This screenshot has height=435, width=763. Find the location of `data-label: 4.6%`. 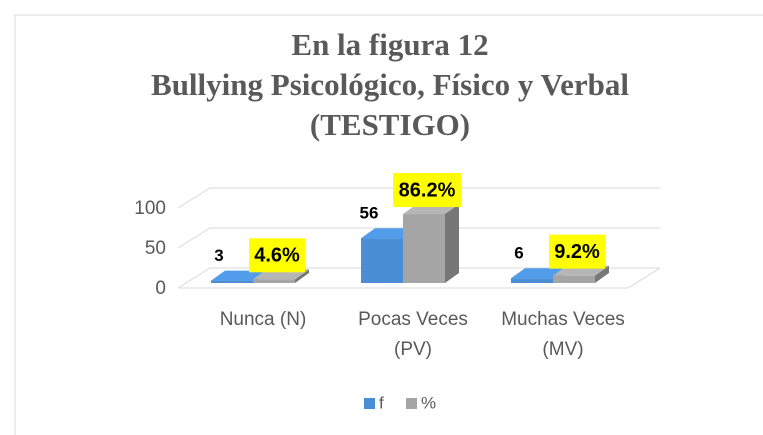

data-label: 4.6% is located at coordinates (277, 256).